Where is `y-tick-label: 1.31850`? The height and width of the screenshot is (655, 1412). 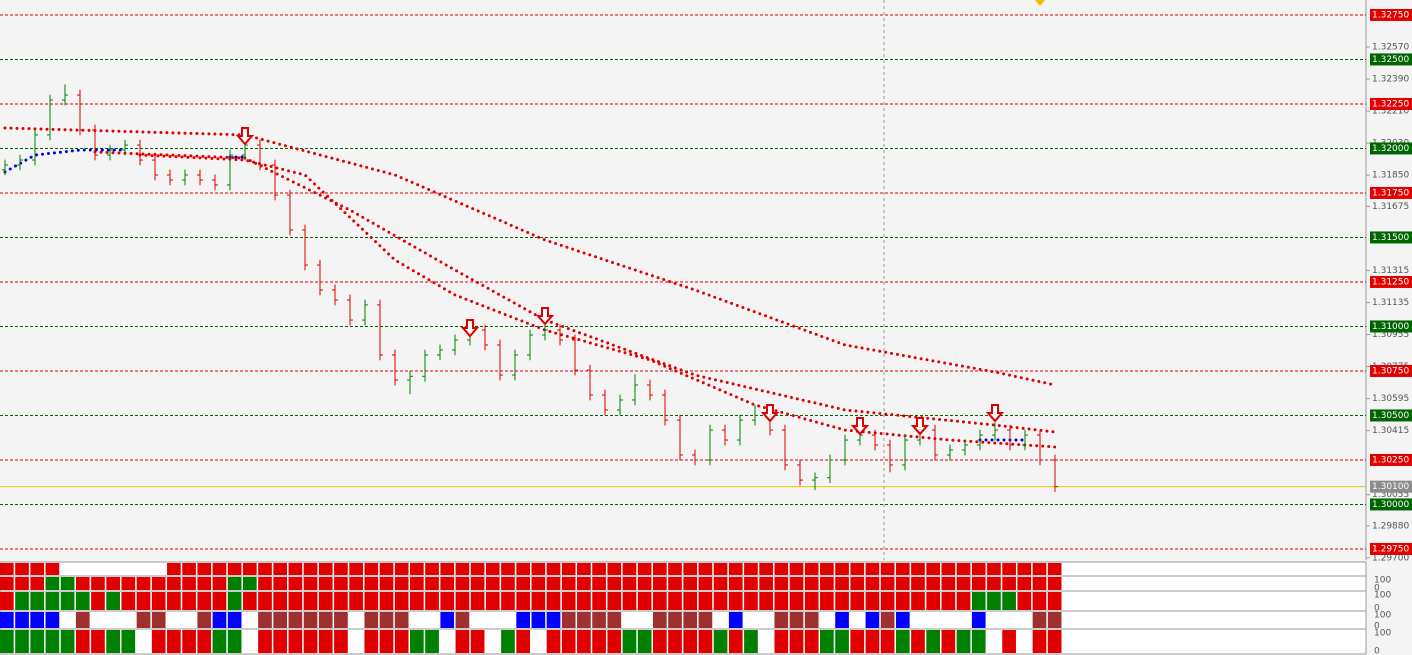
y-tick-label: 1.31850 is located at coordinates (1390, 176).